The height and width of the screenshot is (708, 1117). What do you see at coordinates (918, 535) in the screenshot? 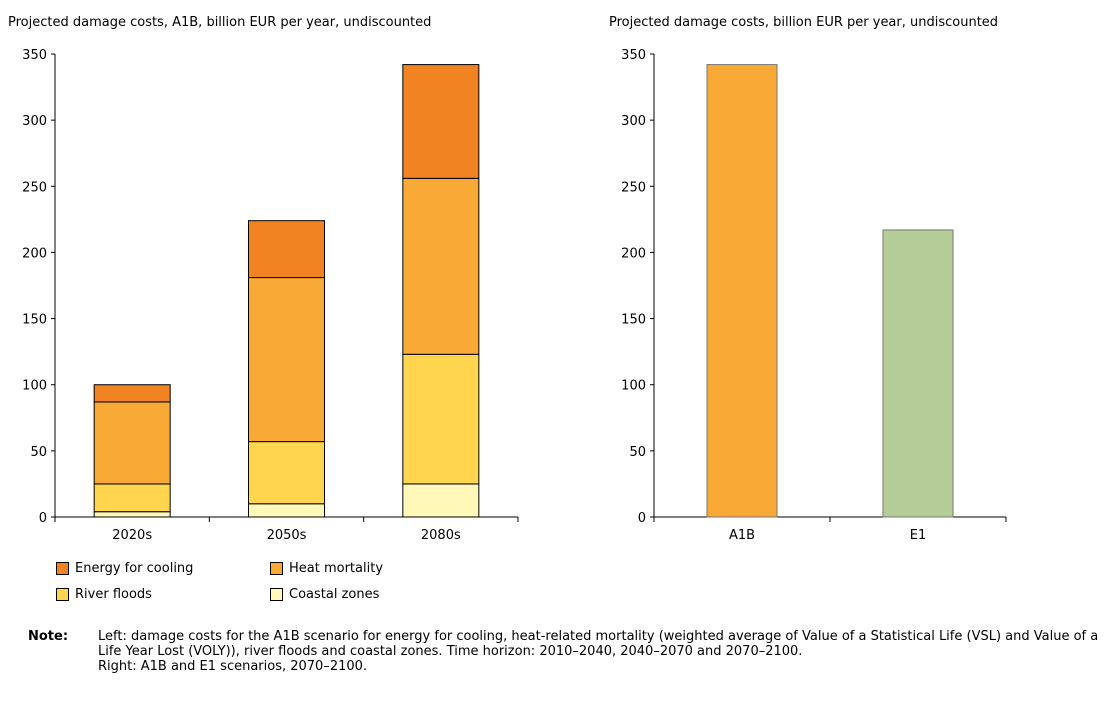
I see `right-x-tick-label-e1: E1` at bounding box center [918, 535].